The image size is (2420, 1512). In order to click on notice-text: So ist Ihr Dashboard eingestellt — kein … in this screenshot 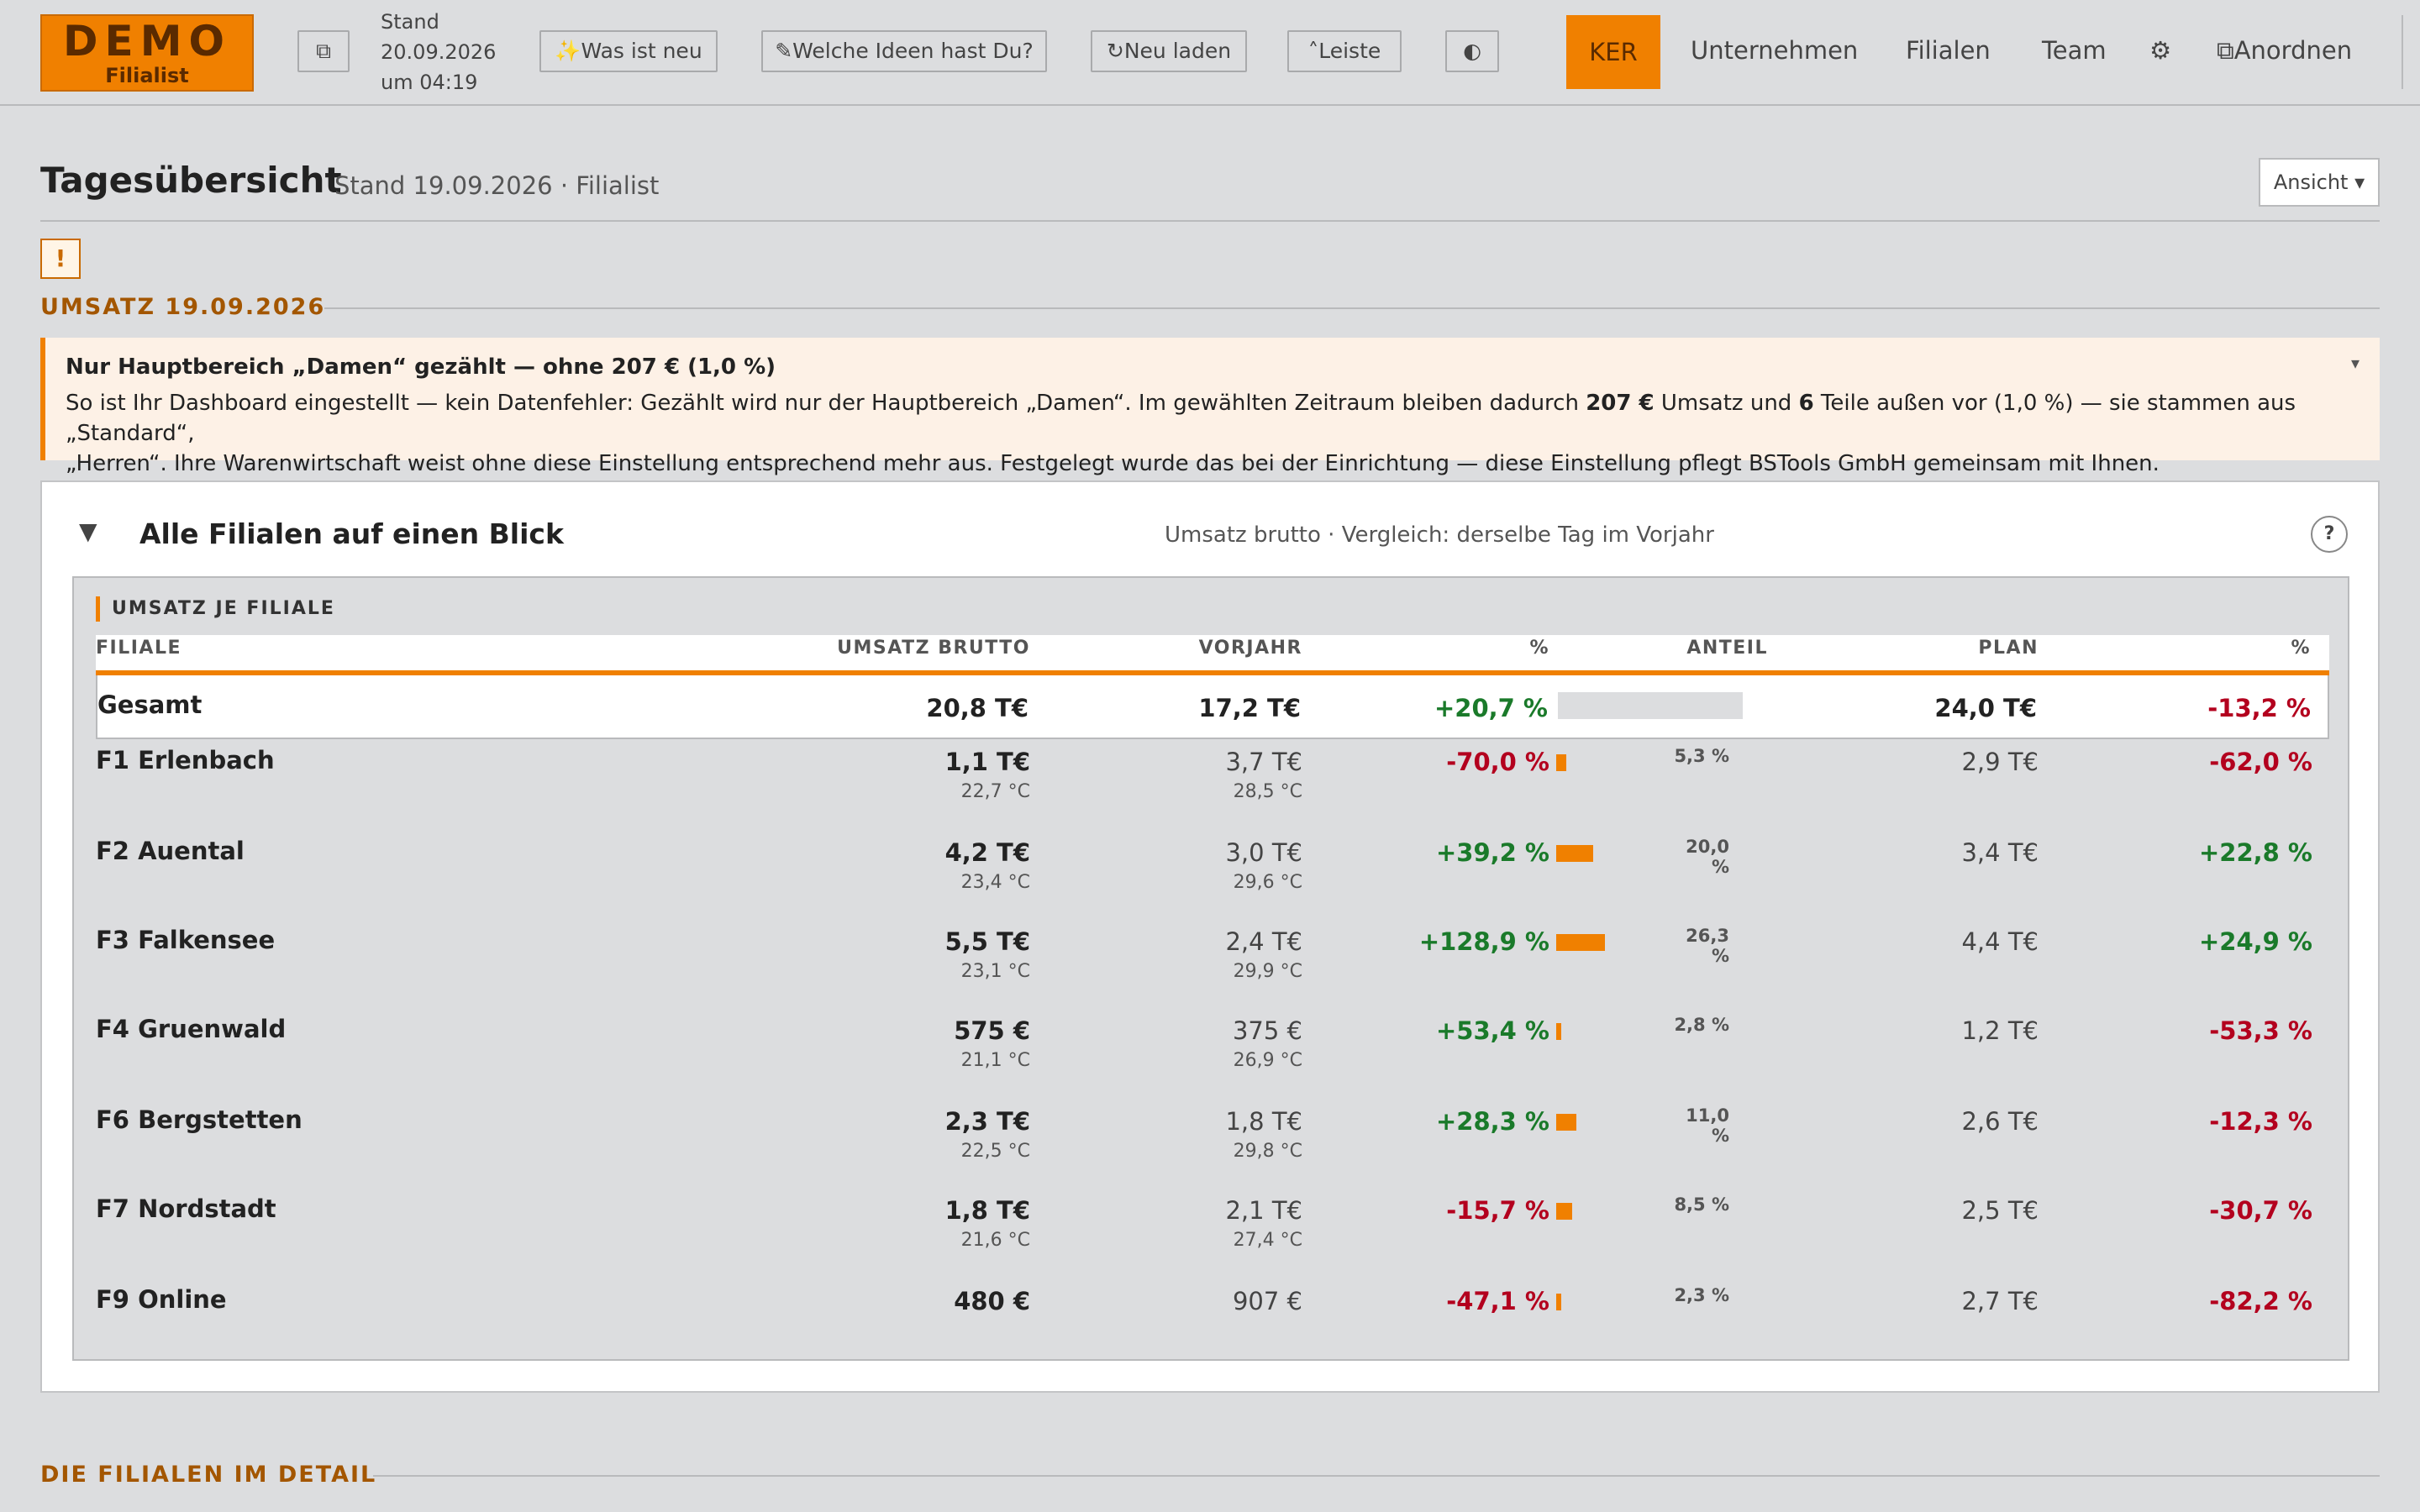, I will do `click(826, 403)`.